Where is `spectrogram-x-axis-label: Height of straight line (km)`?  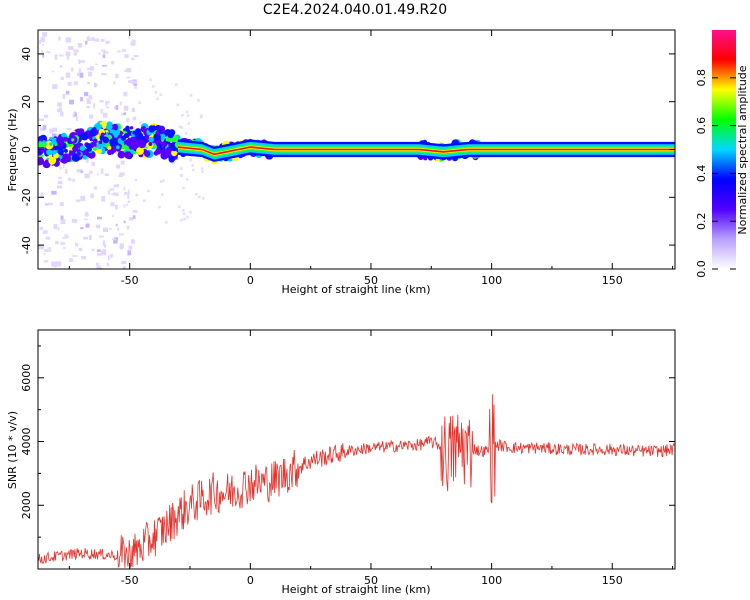 spectrogram-x-axis-label: Height of straight line (km) is located at coordinates (355, 289).